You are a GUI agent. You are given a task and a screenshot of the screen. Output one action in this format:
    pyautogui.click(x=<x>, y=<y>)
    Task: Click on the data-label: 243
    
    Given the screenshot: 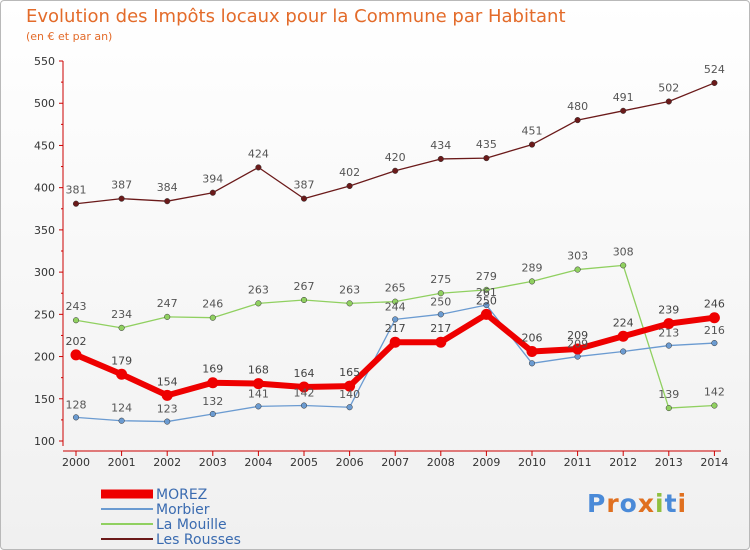 What is the action you would take?
    pyautogui.click(x=76, y=306)
    